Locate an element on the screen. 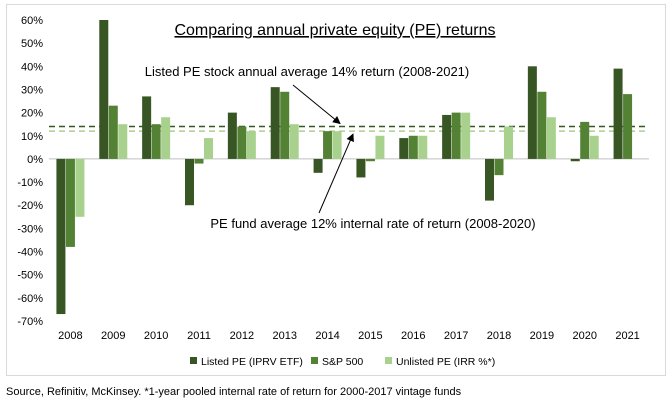  y-tick-label: 50% is located at coordinates (32, 44).